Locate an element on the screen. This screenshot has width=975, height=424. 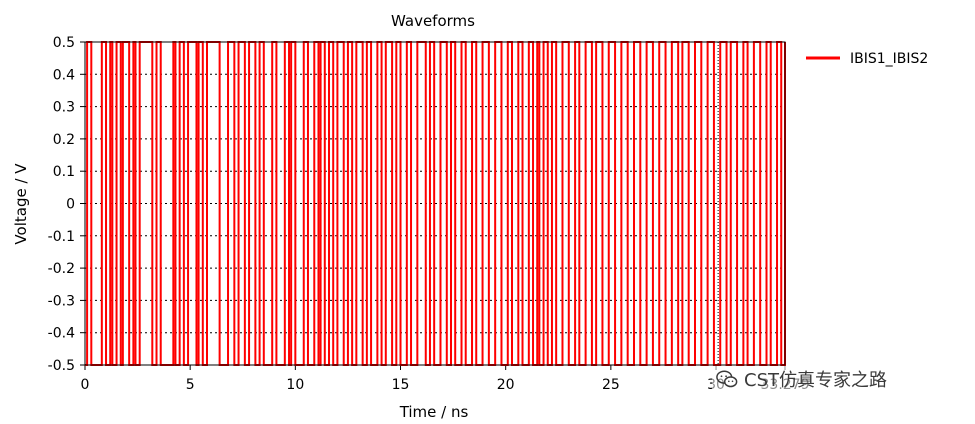
legend-label: IBIS1_IBIS2 is located at coordinates (889, 59).